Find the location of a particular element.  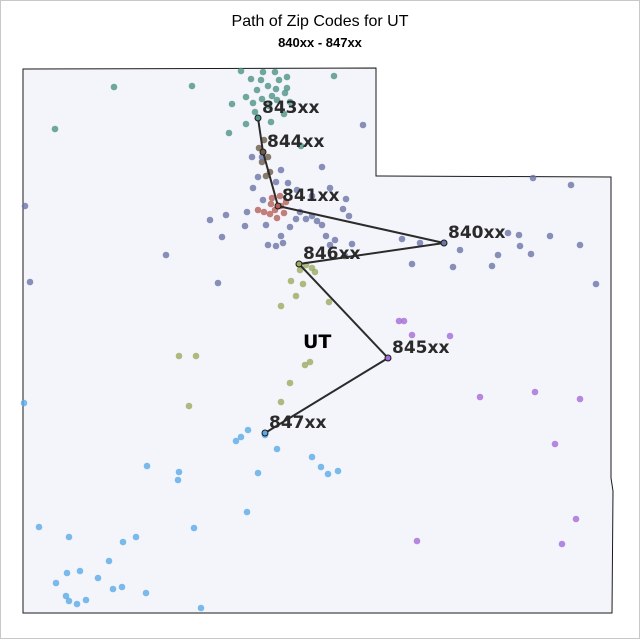

map-title: Path of Zip Codes for UT is located at coordinates (320, 21).